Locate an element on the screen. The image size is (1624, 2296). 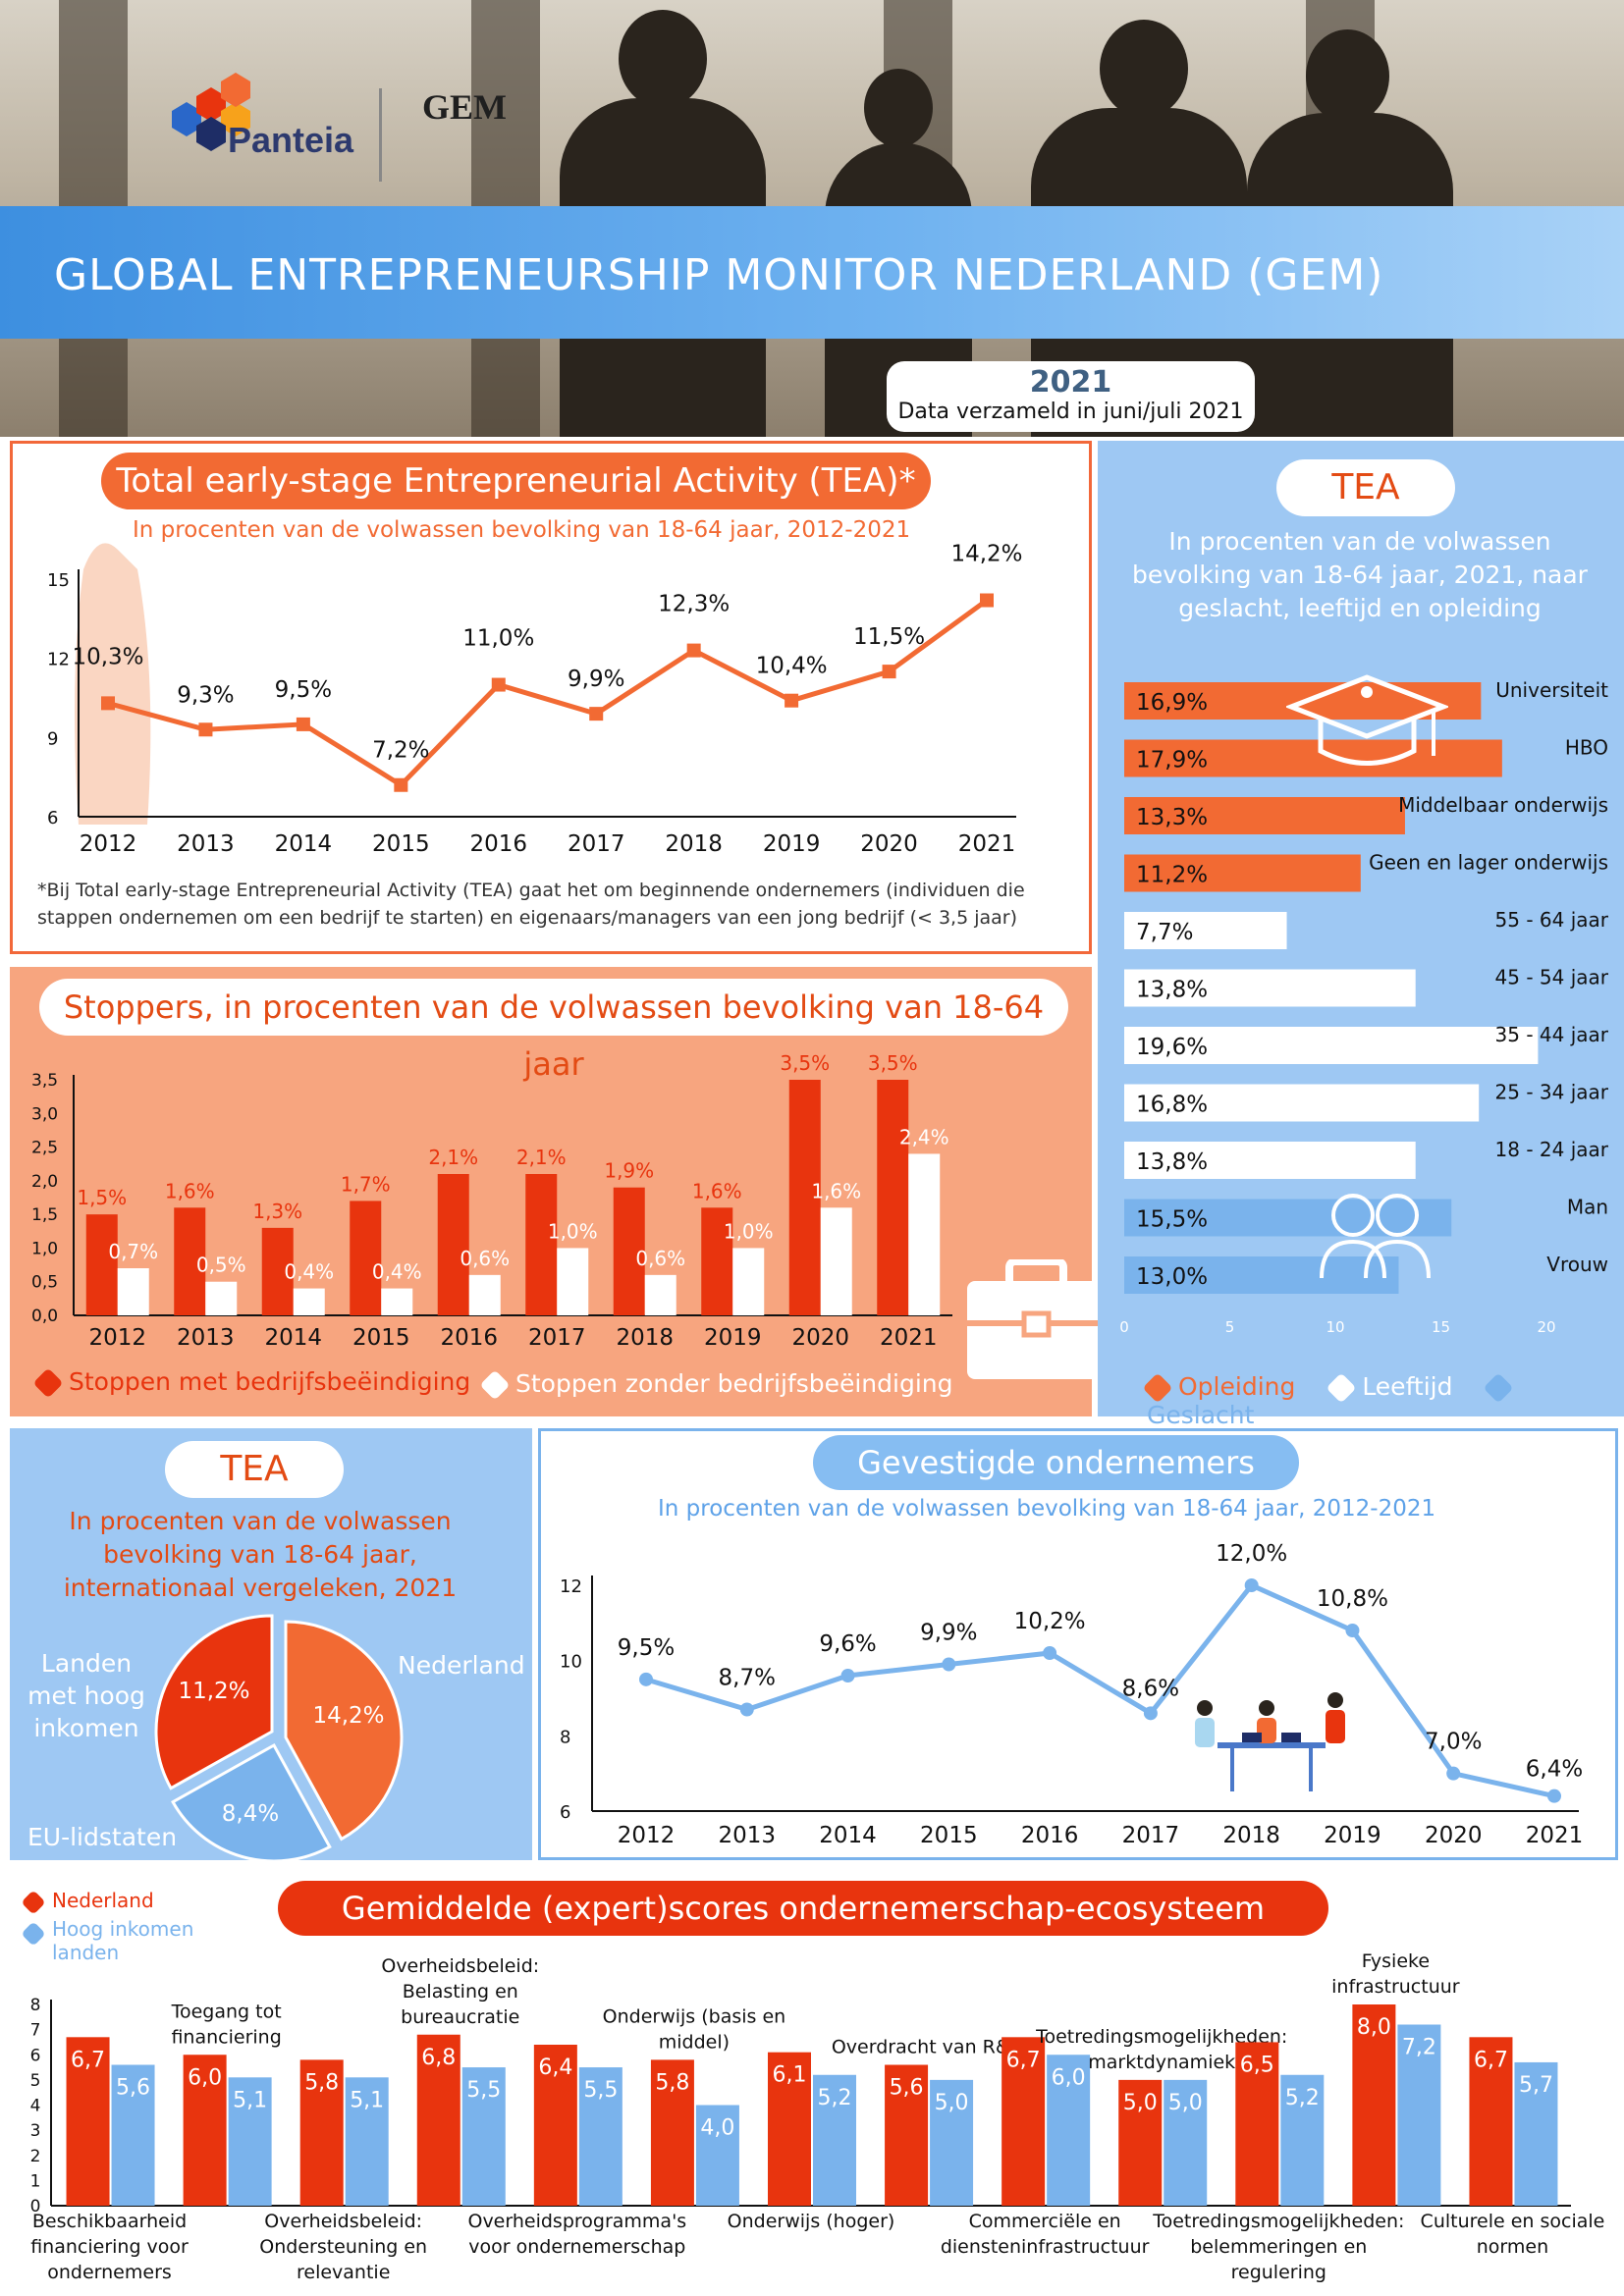
data-label: 8,4% is located at coordinates (250, 1814).